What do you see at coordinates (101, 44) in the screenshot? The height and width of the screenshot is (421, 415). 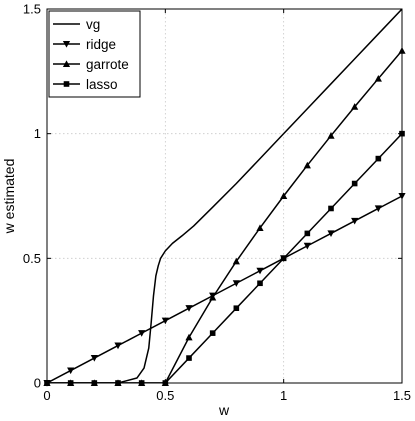 I see `legend-label-ridge: ridge` at bounding box center [101, 44].